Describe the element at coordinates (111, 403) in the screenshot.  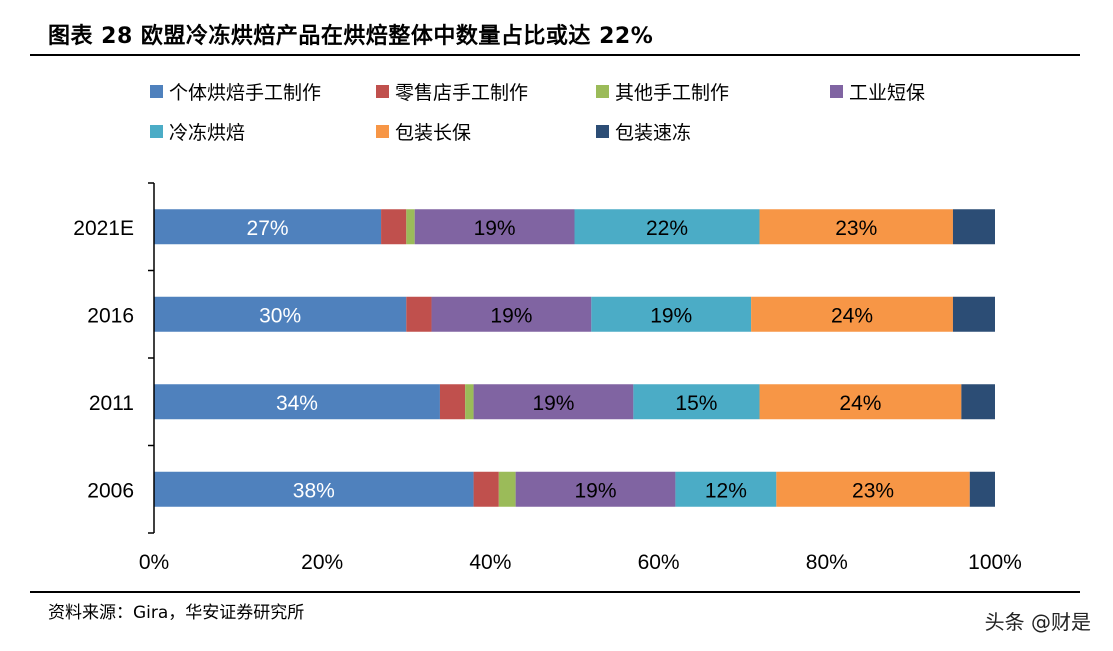
I see `y-tick-label: 2011` at that location.